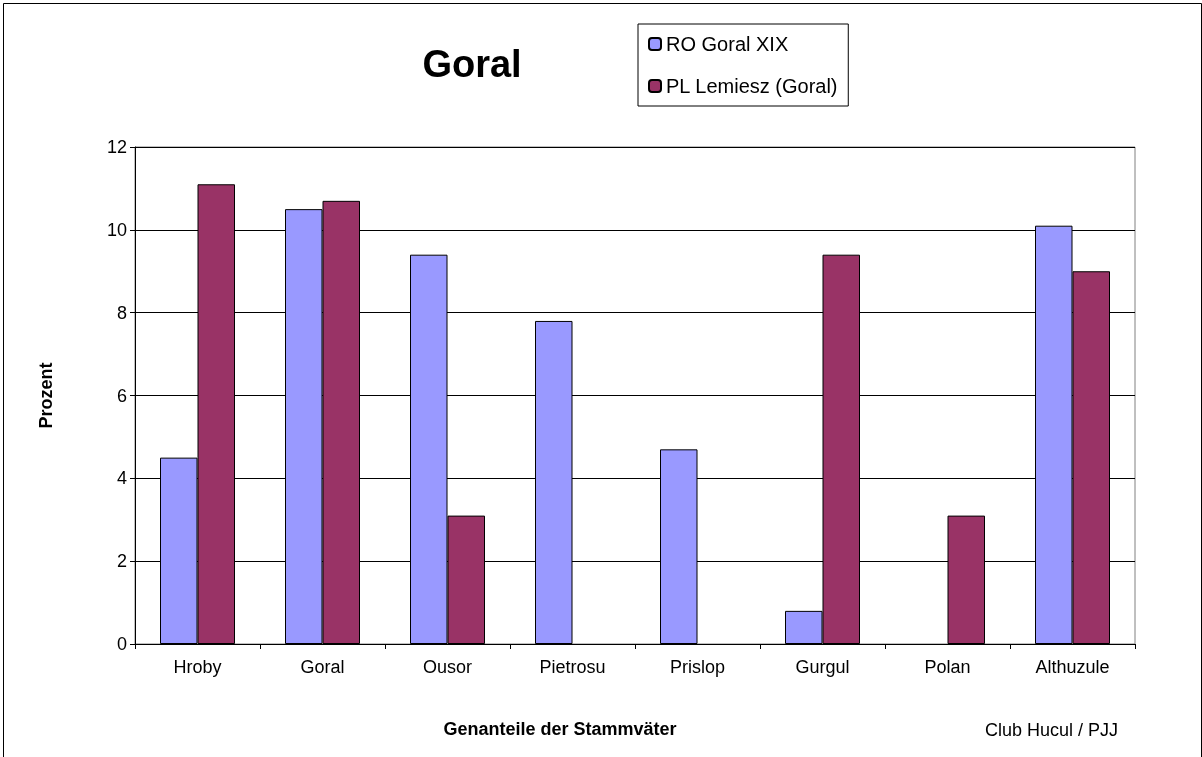 The image size is (1202, 757). What do you see at coordinates (1072, 667) in the screenshot?
I see `x-tick-label: Althuzule` at bounding box center [1072, 667].